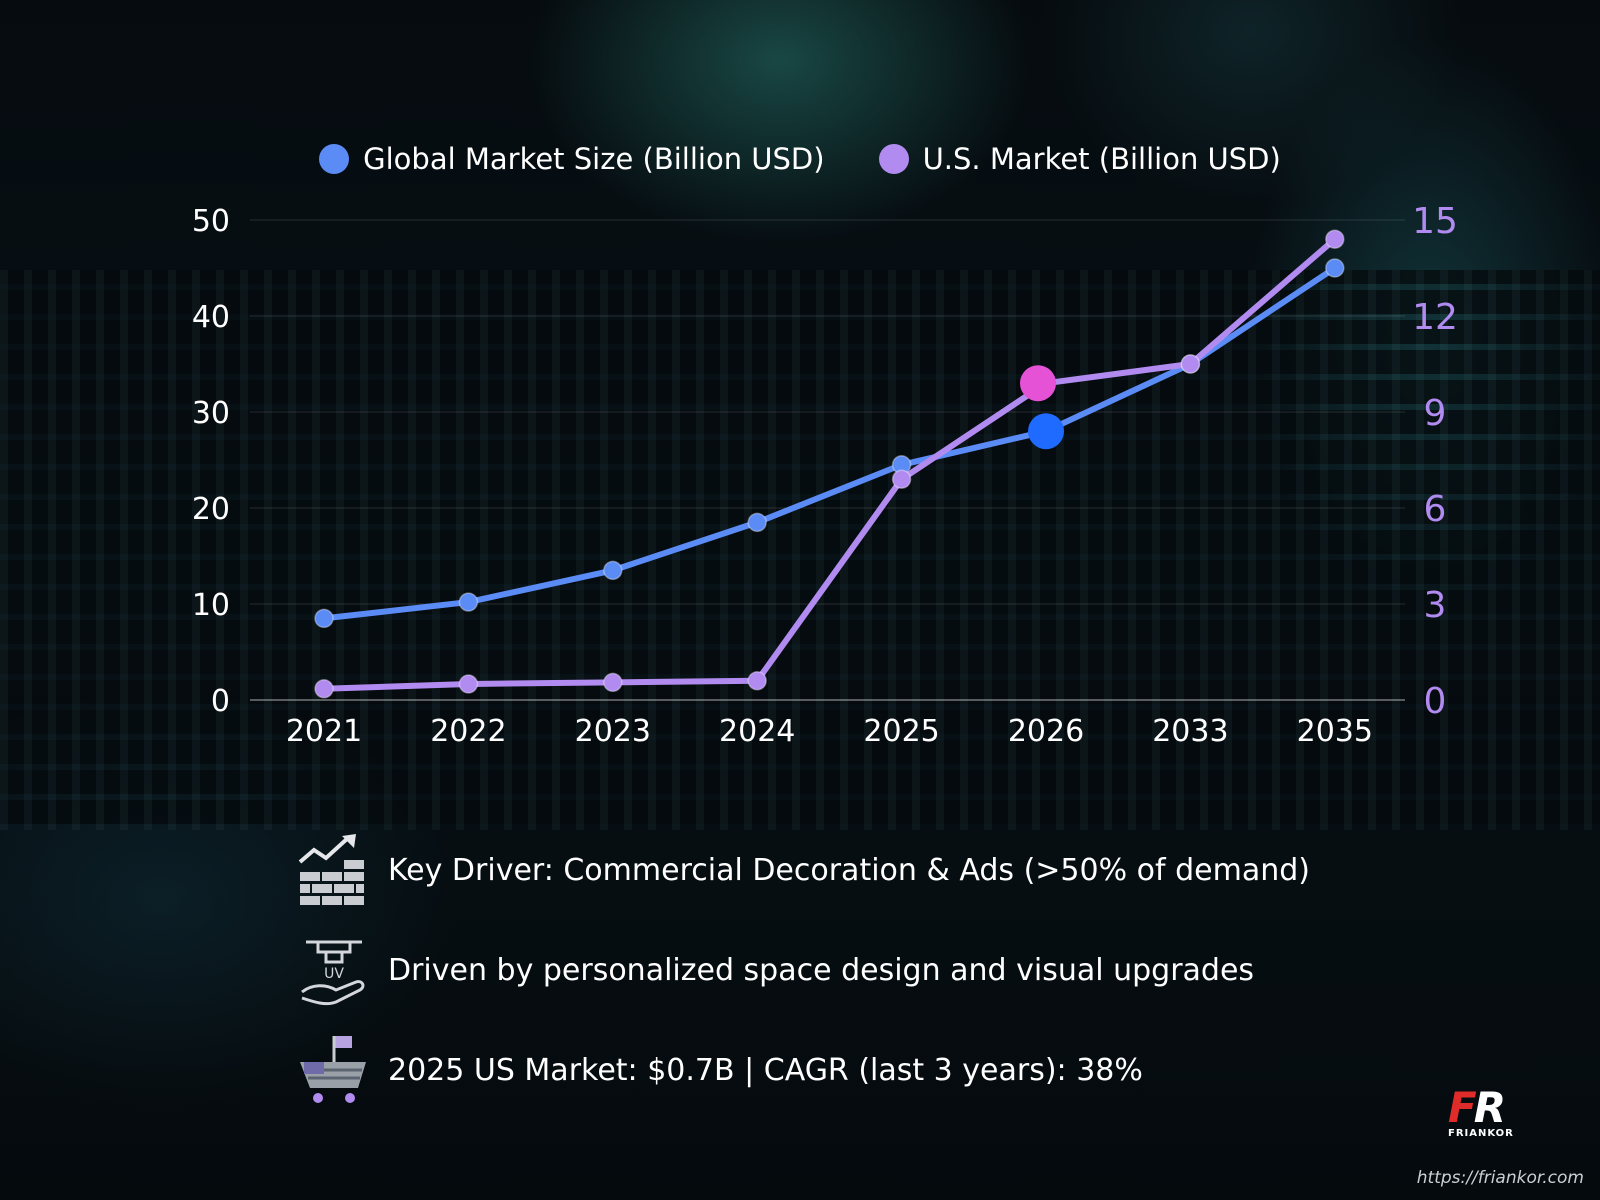 The width and height of the screenshot is (1600, 1200). What do you see at coordinates (220, 701) in the screenshot?
I see `y-left-tick-label: 0` at bounding box center [220, 701].